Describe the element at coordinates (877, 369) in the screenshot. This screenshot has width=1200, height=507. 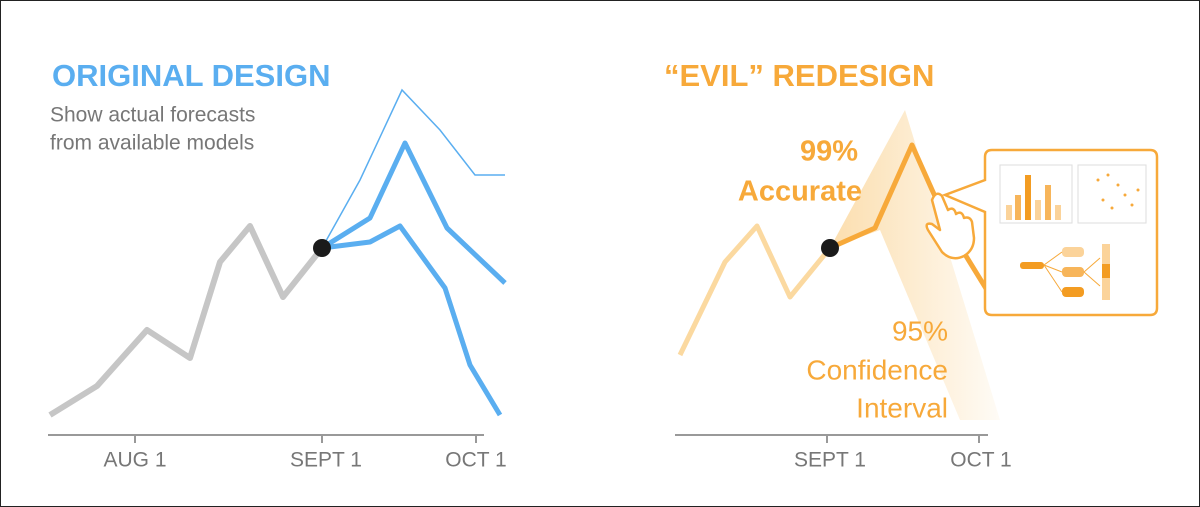
I see `interval-text: Confidence` at that location.